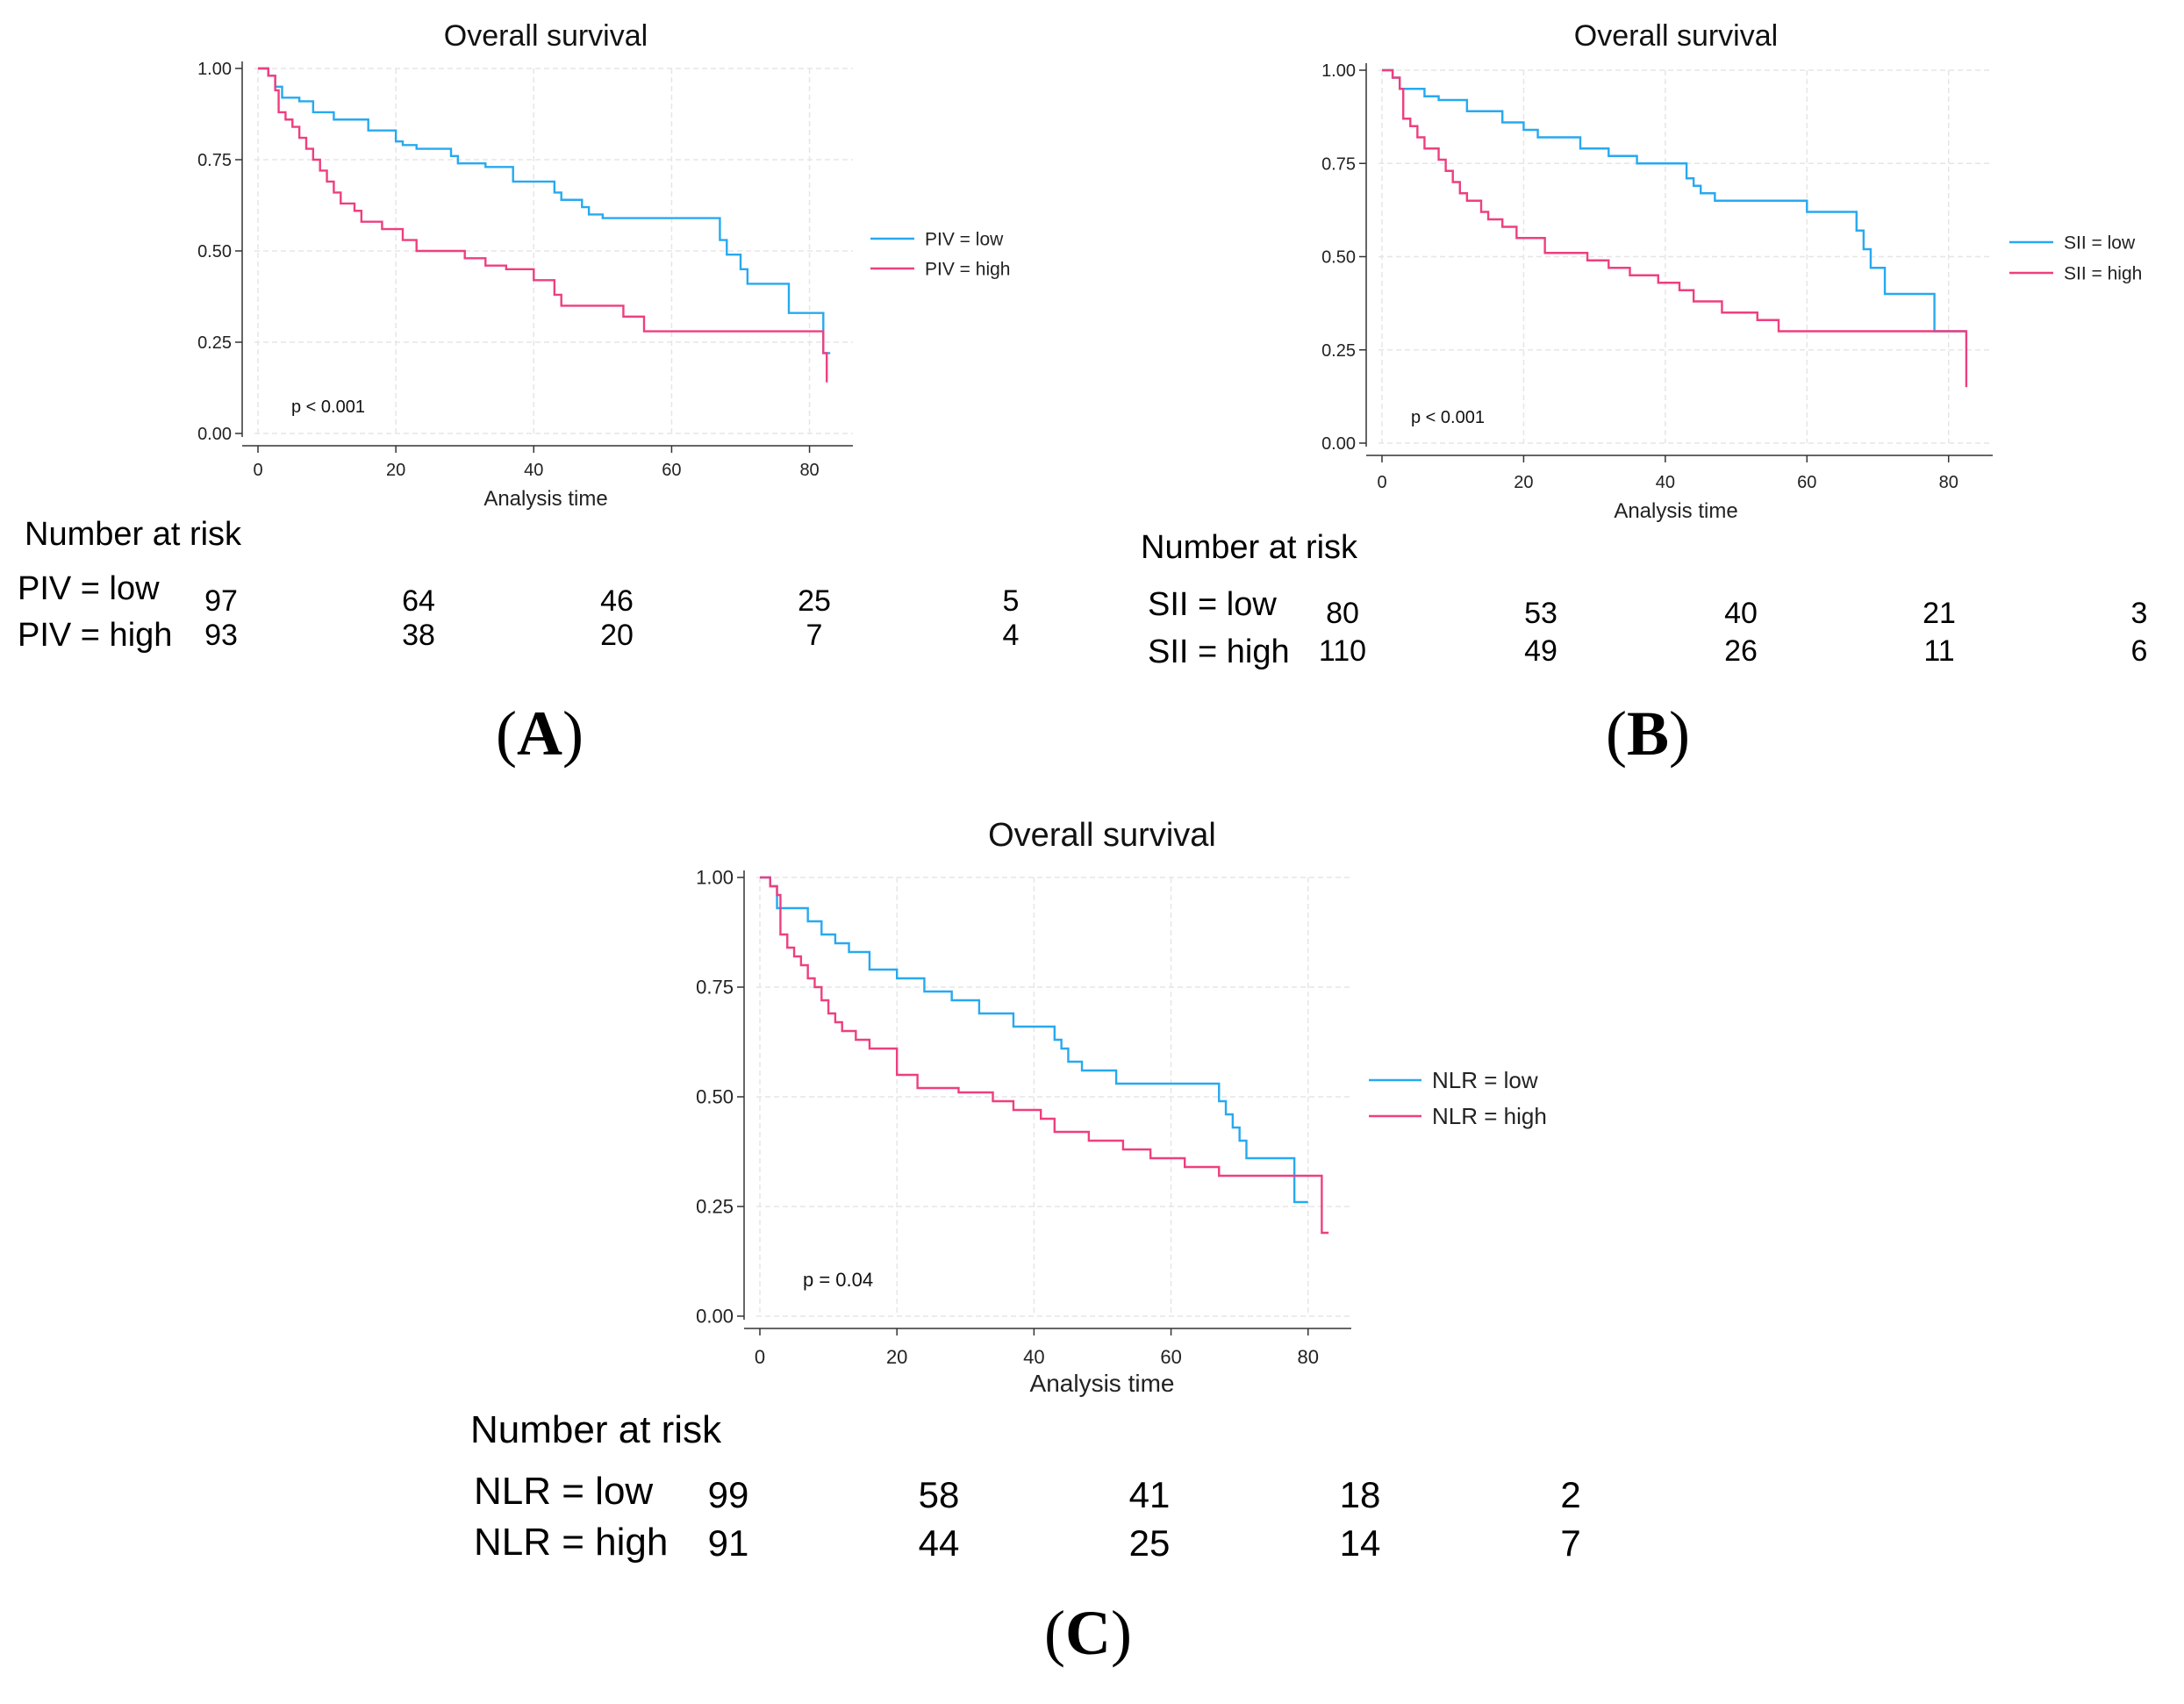  Describe the element at coordinates (1489, 1116) in the screenshot. I see `legend-label: NLR = high` at that location.